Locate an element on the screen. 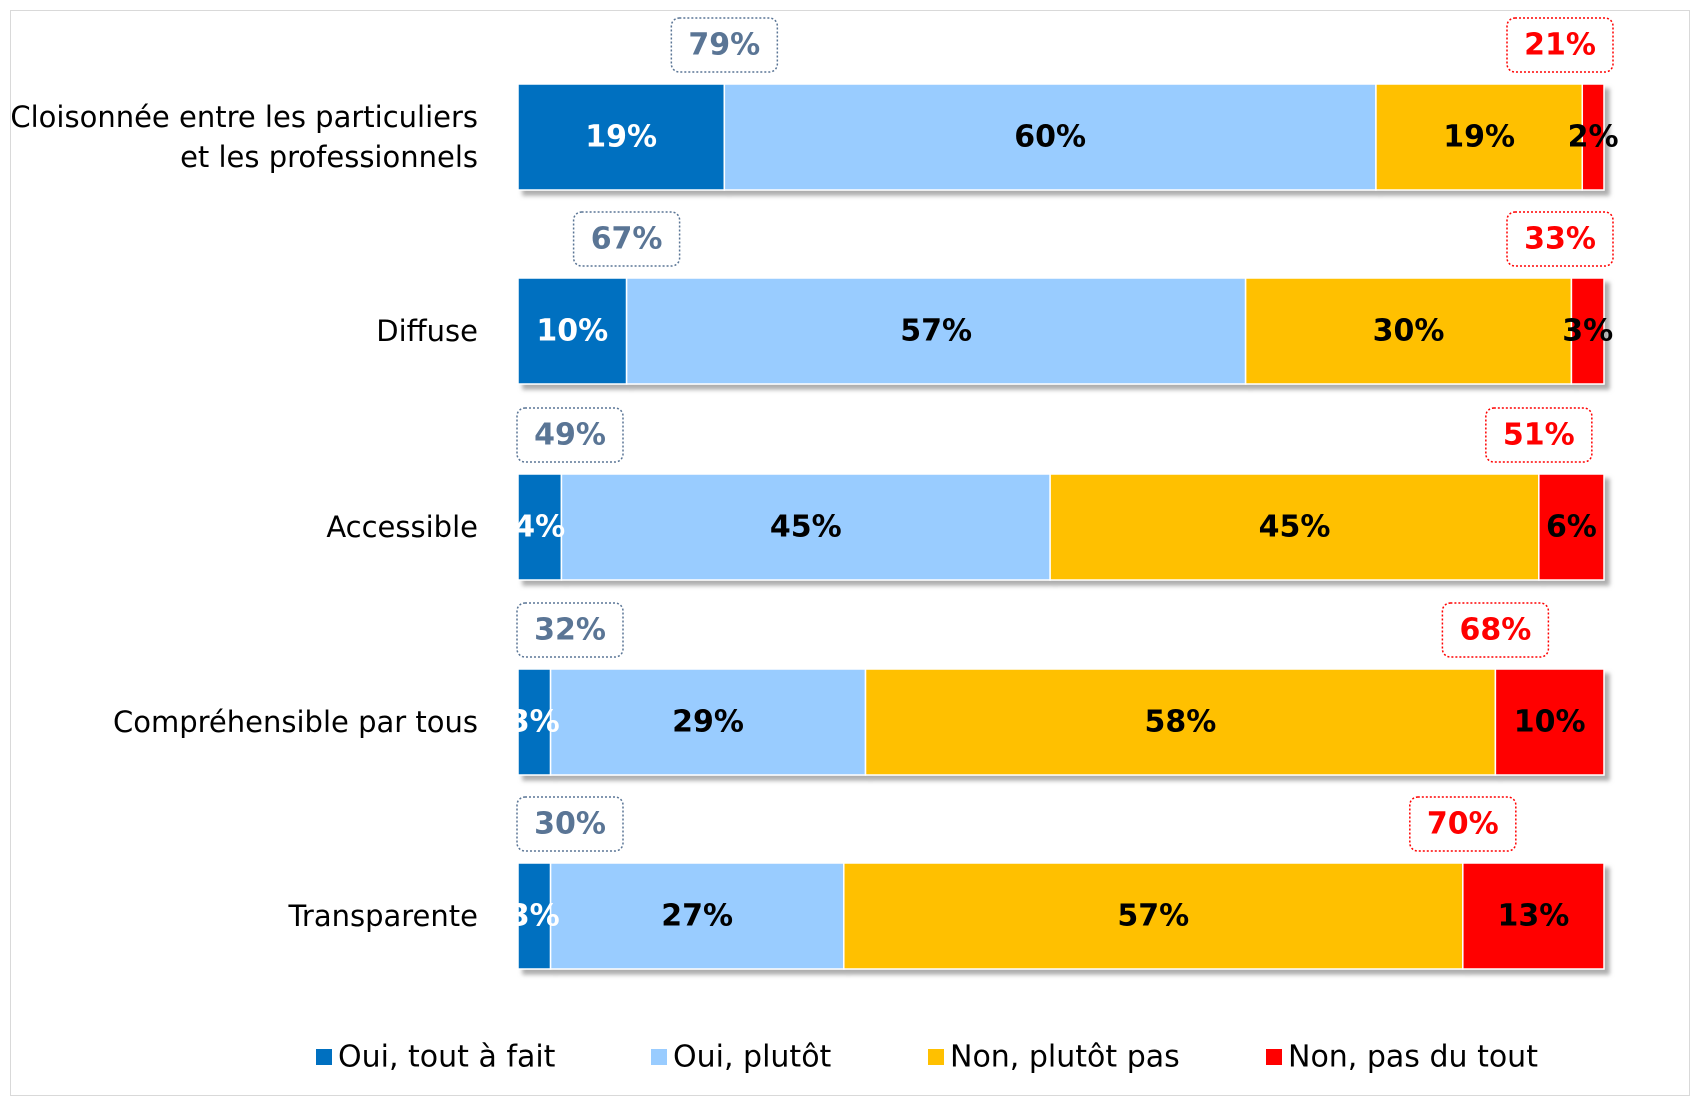 Image resolution: width=1692 pixels, height=1098 pixels. data-label: 2% is located at coordinates (1593, 137).